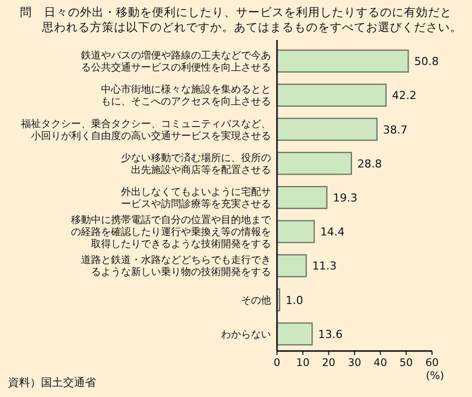 This screenshot has width=472, height=397. I want to click on data-label: 38.7, so click(395, 129).